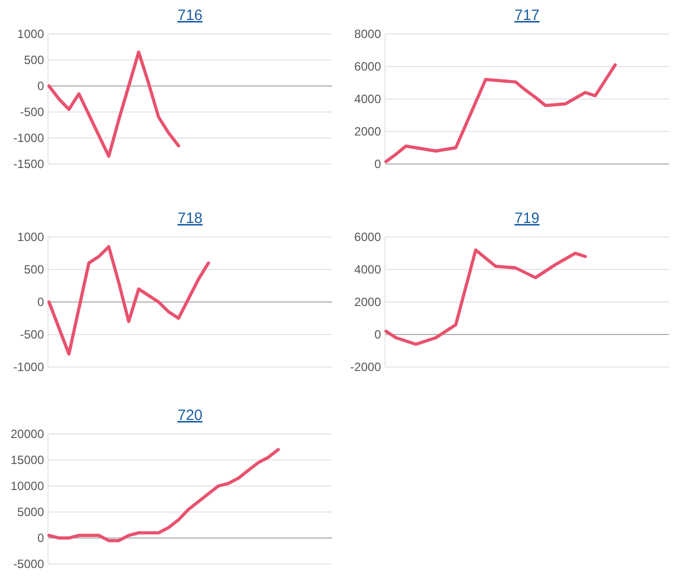 This screenshot has width=674, height=580. Describe the element at coordinates (366, 367) in the screenshot. I see `y-tick-label: -2000` at that location.